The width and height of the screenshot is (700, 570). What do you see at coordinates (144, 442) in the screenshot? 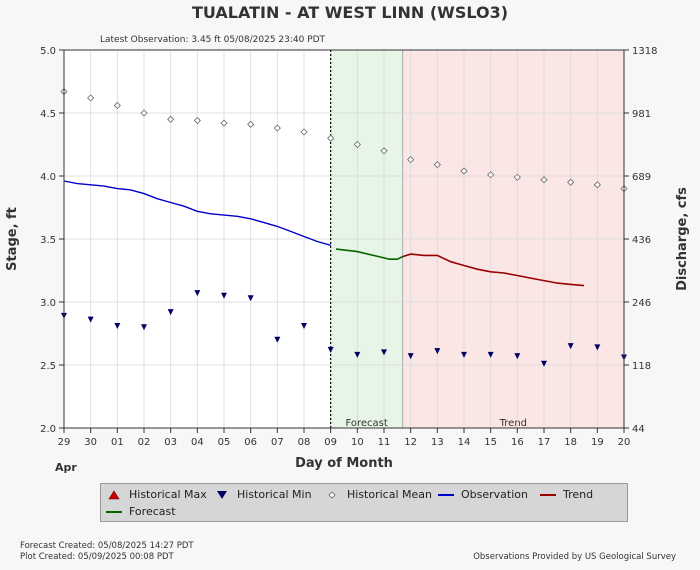
I see `x-tick-label: 02` at bounding box center [144, 442].